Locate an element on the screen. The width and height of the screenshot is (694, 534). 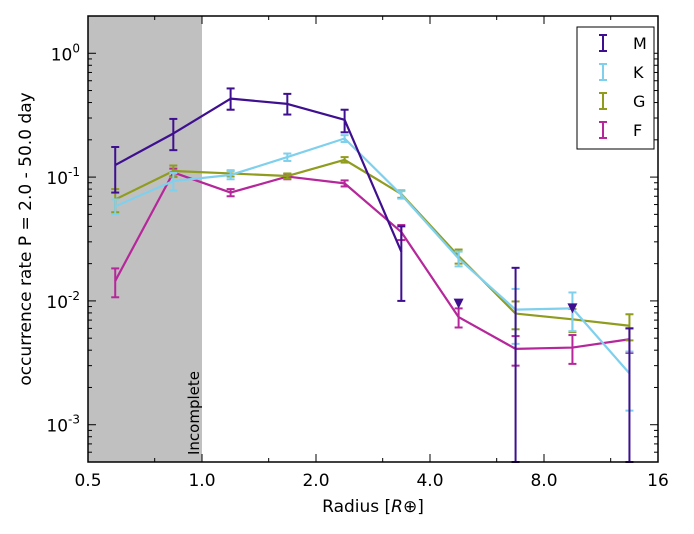
y-tick-label: 10⁻³ is located at coordinates (63, 425).